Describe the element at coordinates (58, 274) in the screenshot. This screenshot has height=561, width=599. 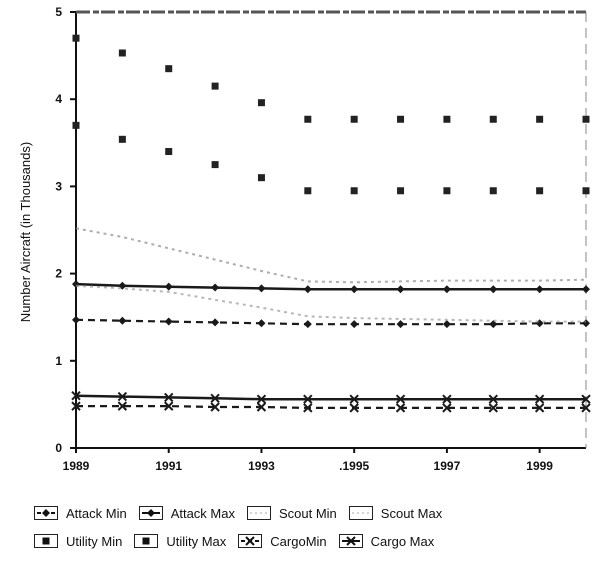
I see `y-tick-label: 2` at that location.